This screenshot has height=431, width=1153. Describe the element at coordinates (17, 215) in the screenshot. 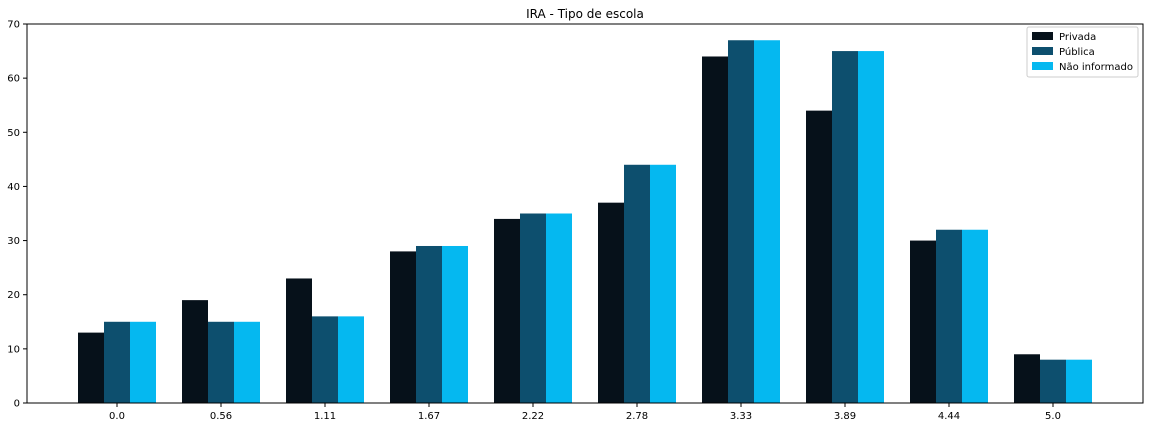

I see `y-axis: 0 10 20 30 40 50 60 70` at that location.